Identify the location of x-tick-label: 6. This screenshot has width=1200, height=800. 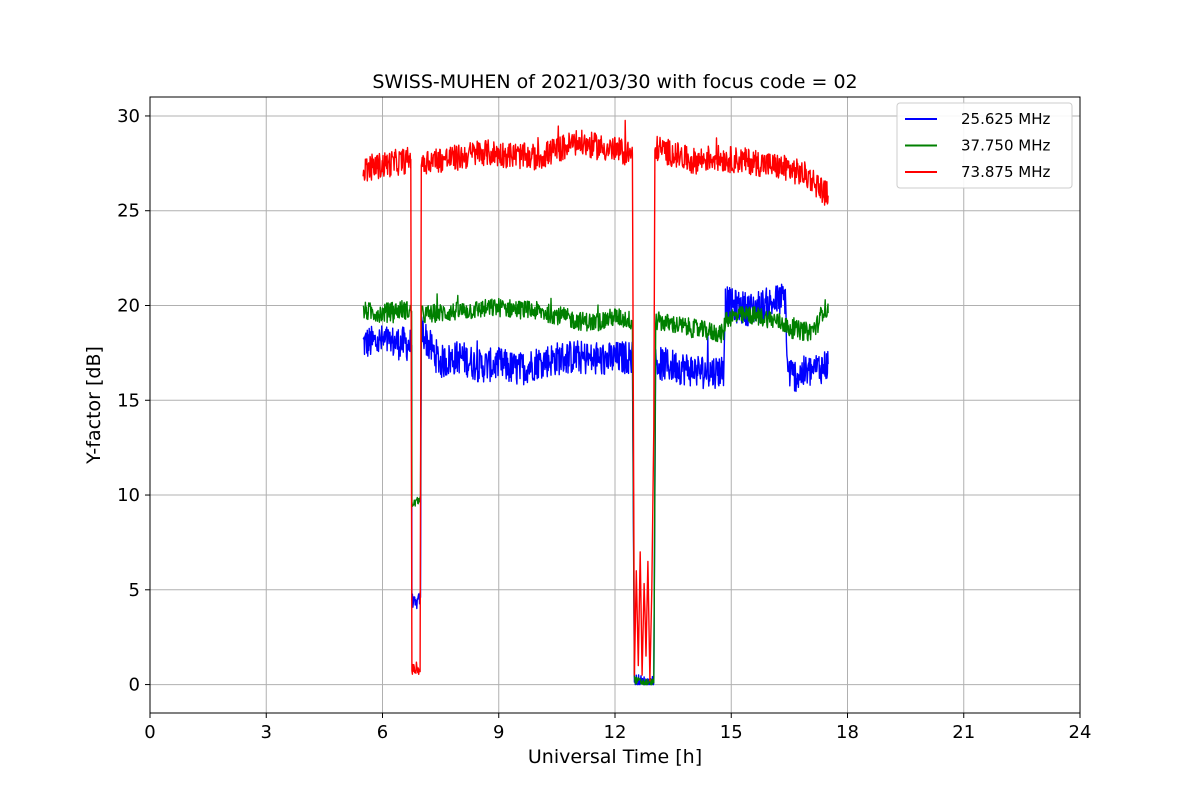
(382, 732).